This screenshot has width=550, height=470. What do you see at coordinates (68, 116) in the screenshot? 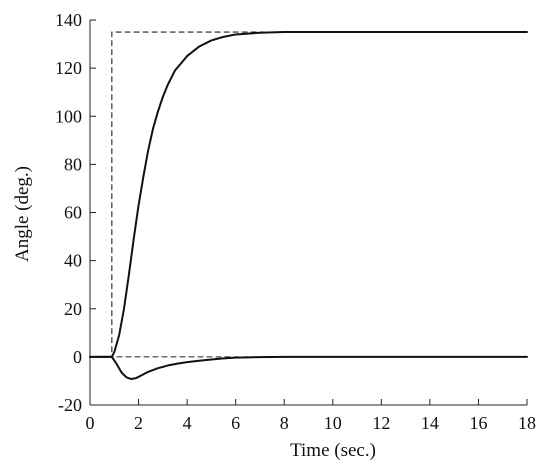
I see `y-tick-label: 100` at bounding box center [68, 116].